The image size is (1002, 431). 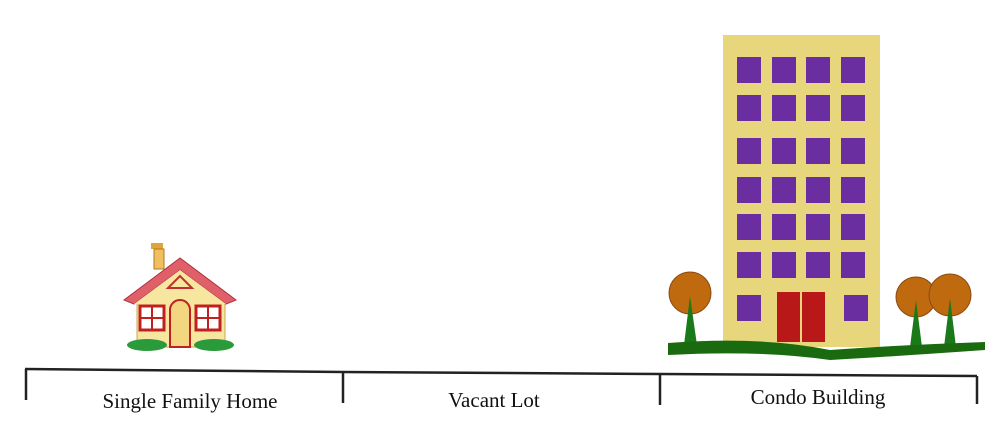 What do you see at coordinates (190, 401) in the screenshot?
I see `lot-label: Single Family Home` at bounding box center [190, 401].